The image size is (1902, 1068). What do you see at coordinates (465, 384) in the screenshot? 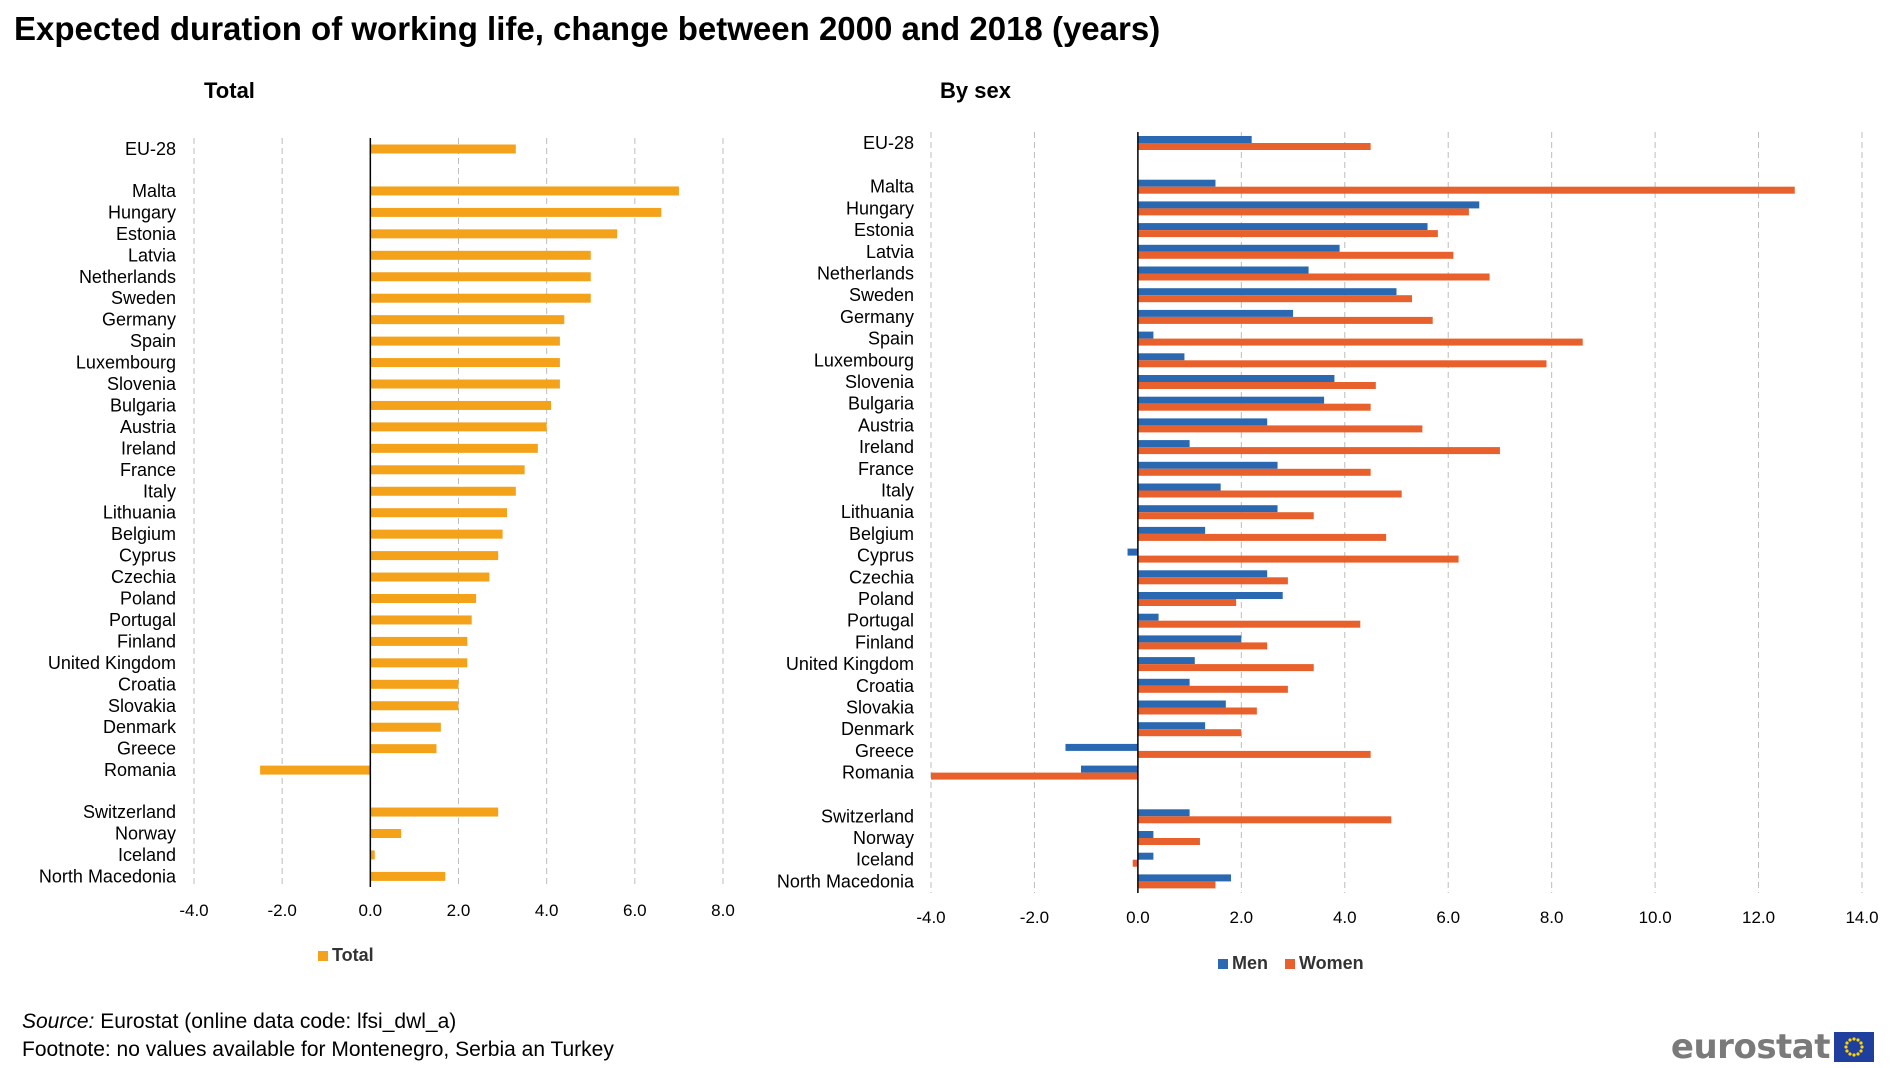
I see `p0-bar-total-slovenia` at bounding box center [465, 384].